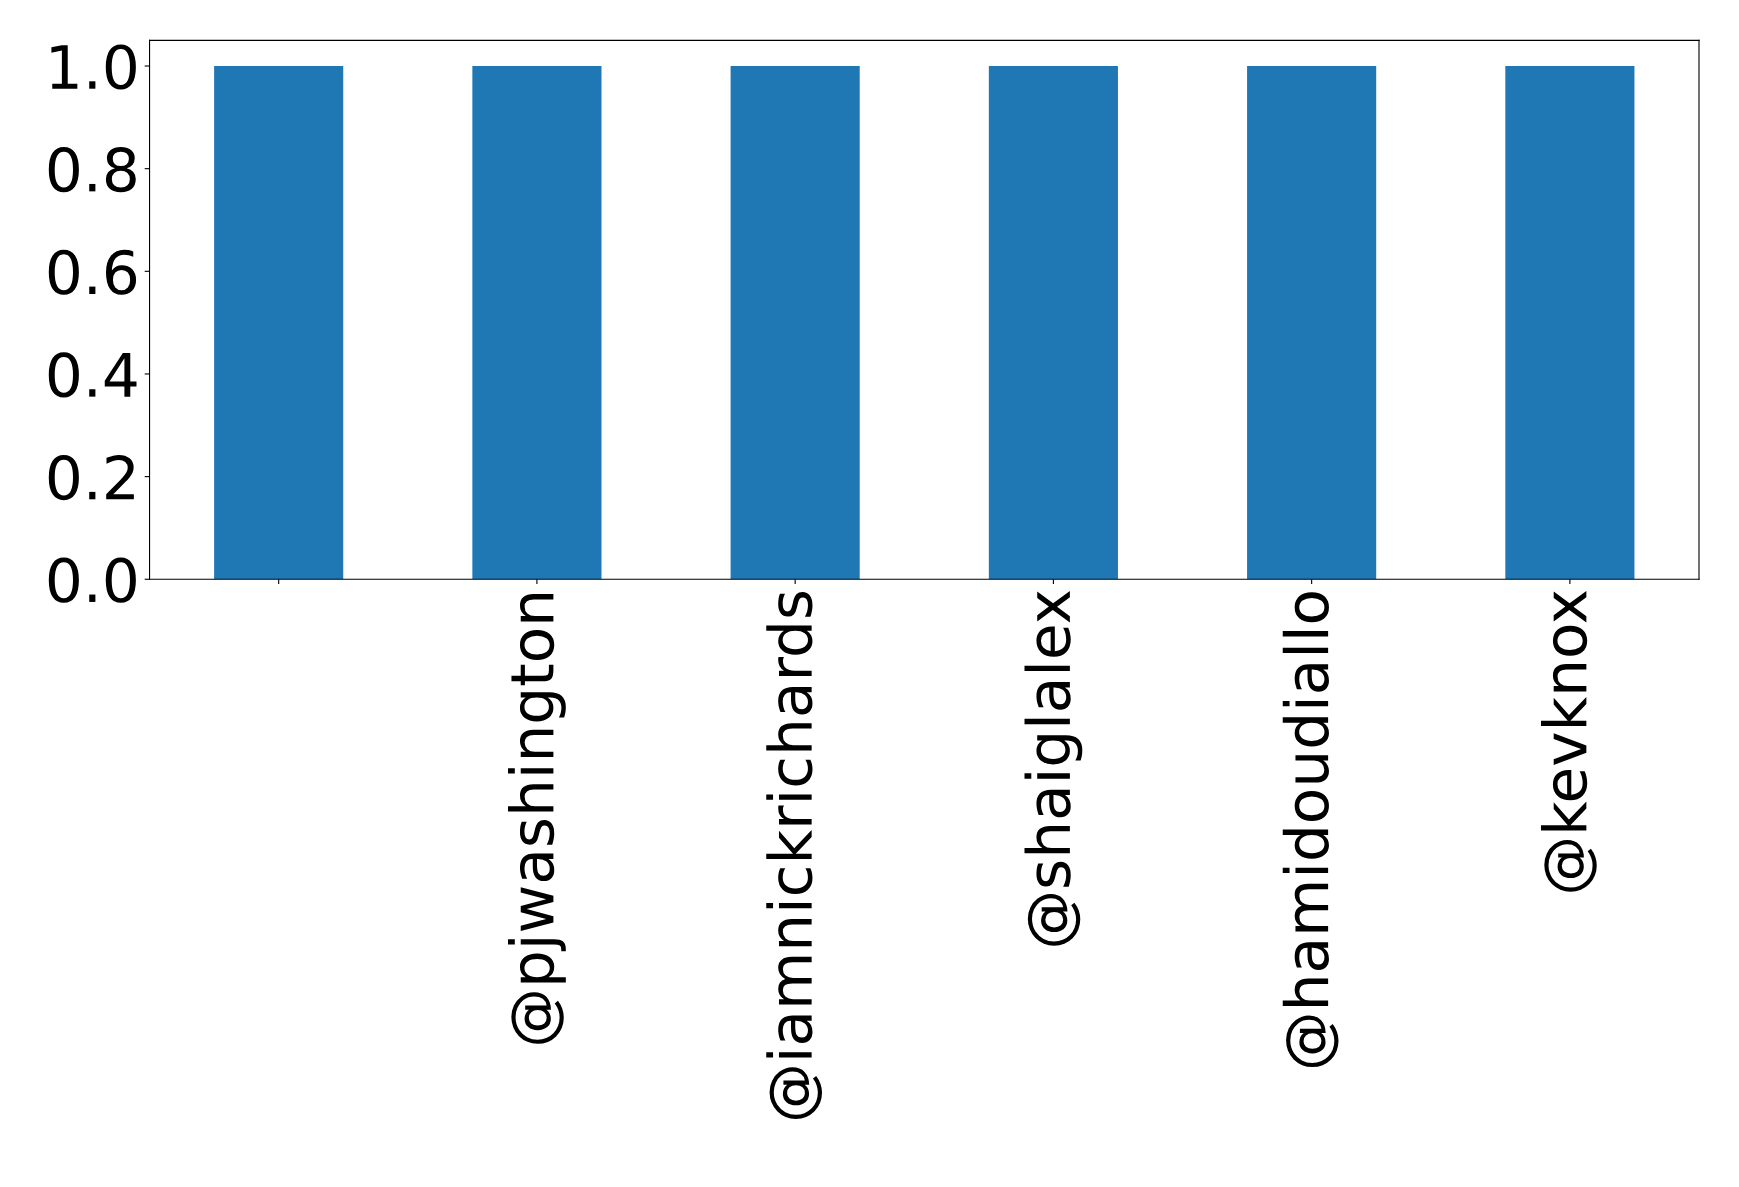  Describe the element at coordinates (1568, 741) in the screenshot. I see `x-tick-label: @kevknox` at that location.